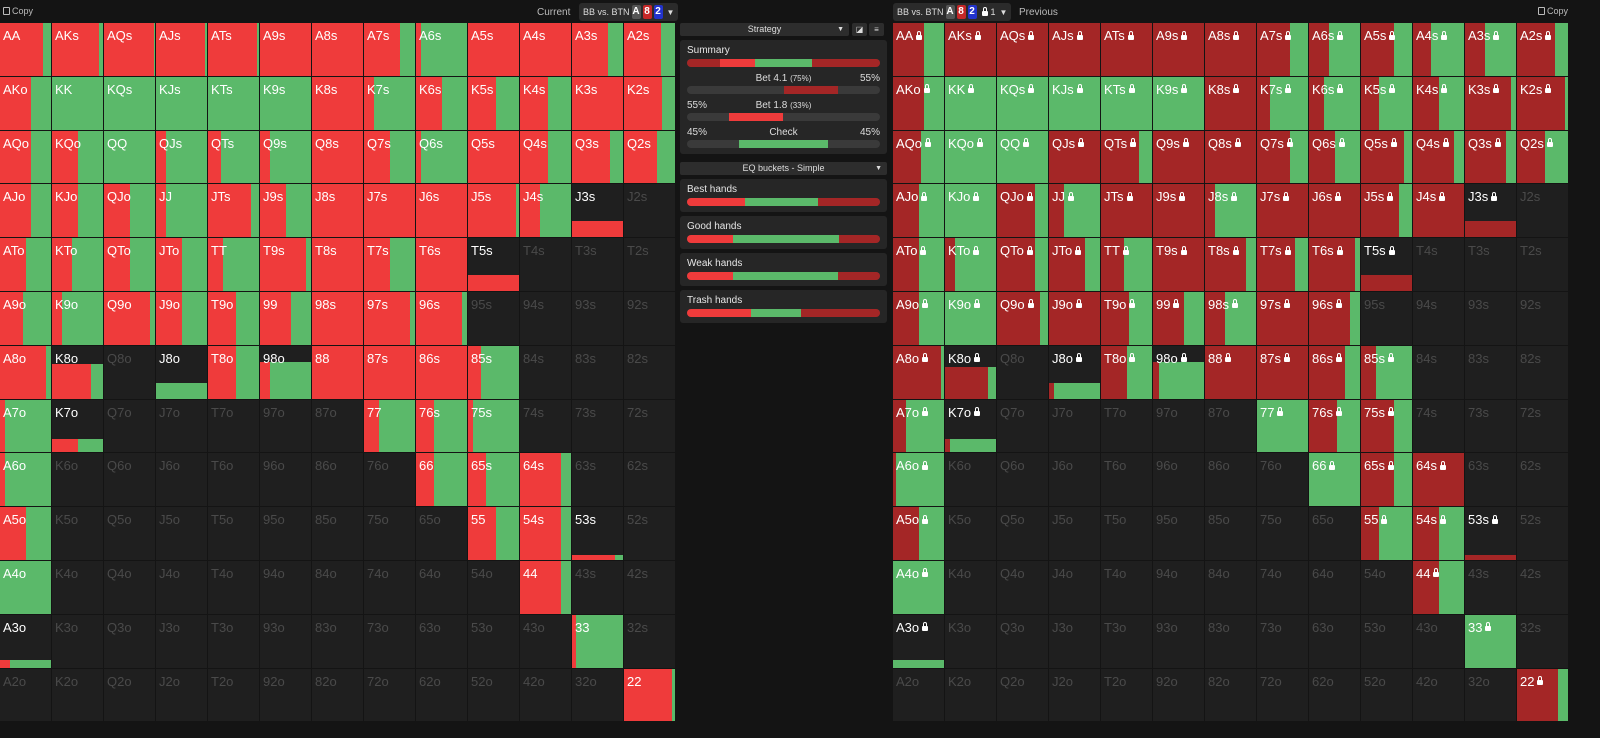  I want to click on hand-cell: K2o, so click(78, 695).